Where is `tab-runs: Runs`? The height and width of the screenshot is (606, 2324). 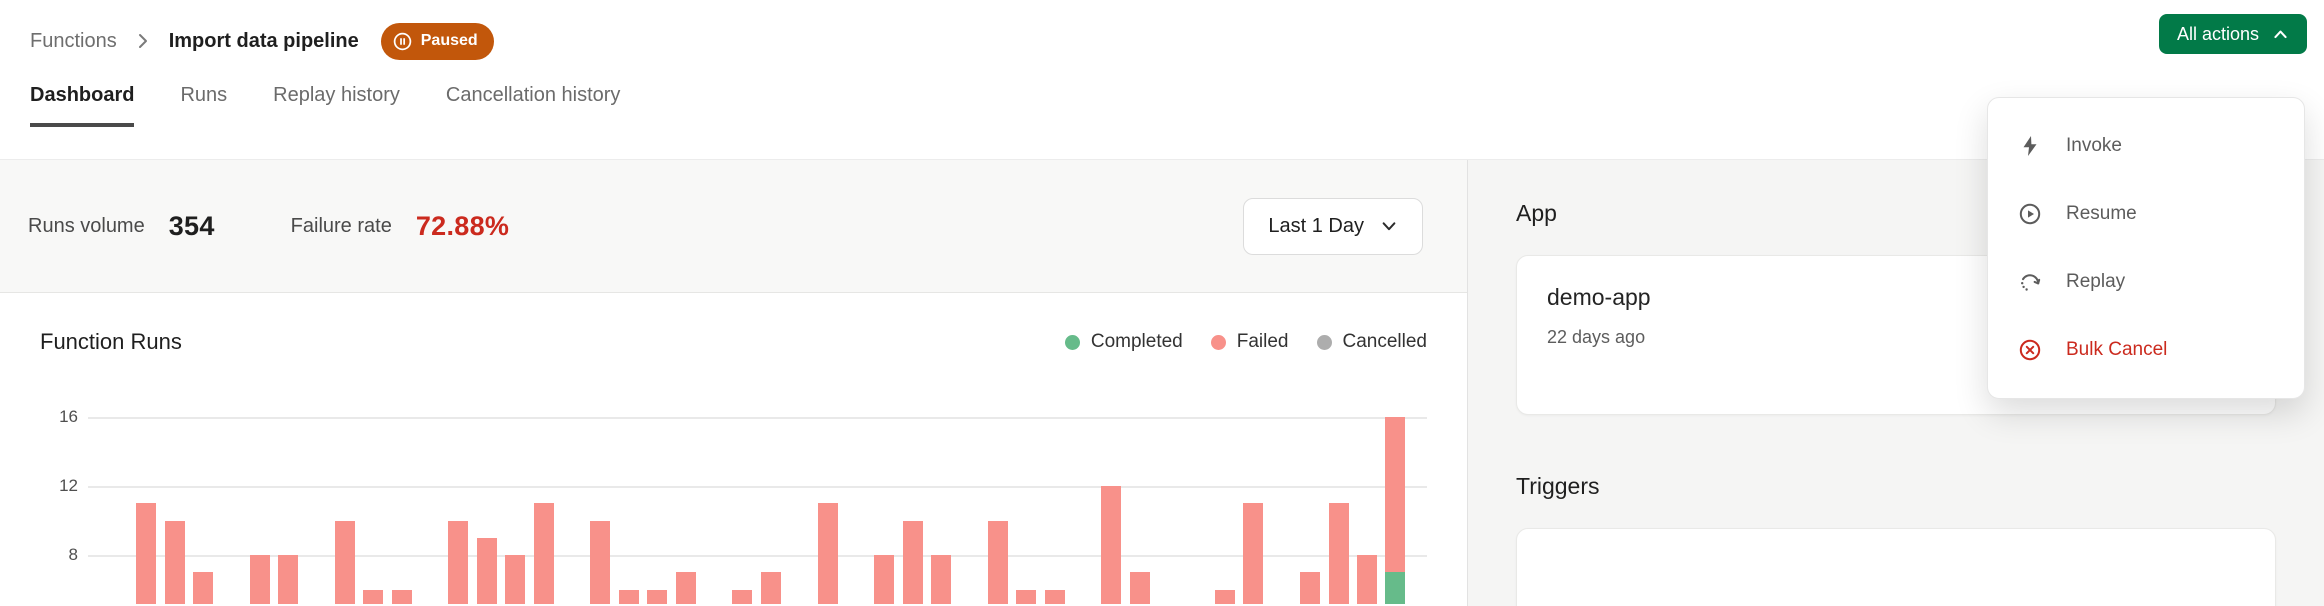 tab-runs: Runs is located at coordinates (204, 95).